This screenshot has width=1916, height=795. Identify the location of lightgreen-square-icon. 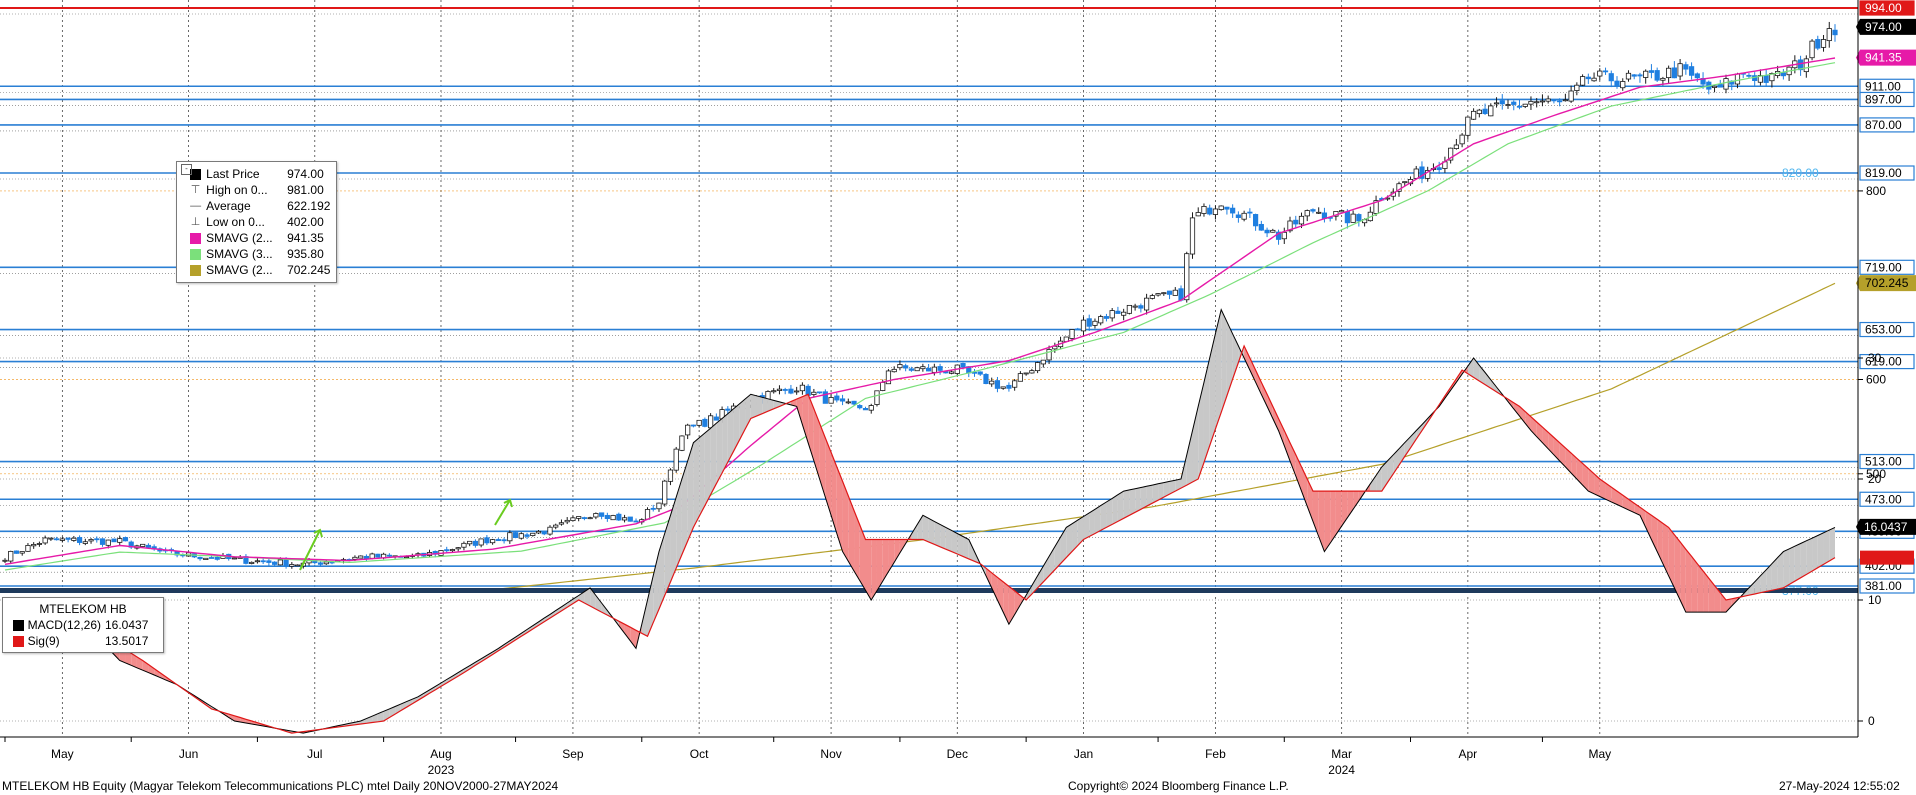
(195, 254).